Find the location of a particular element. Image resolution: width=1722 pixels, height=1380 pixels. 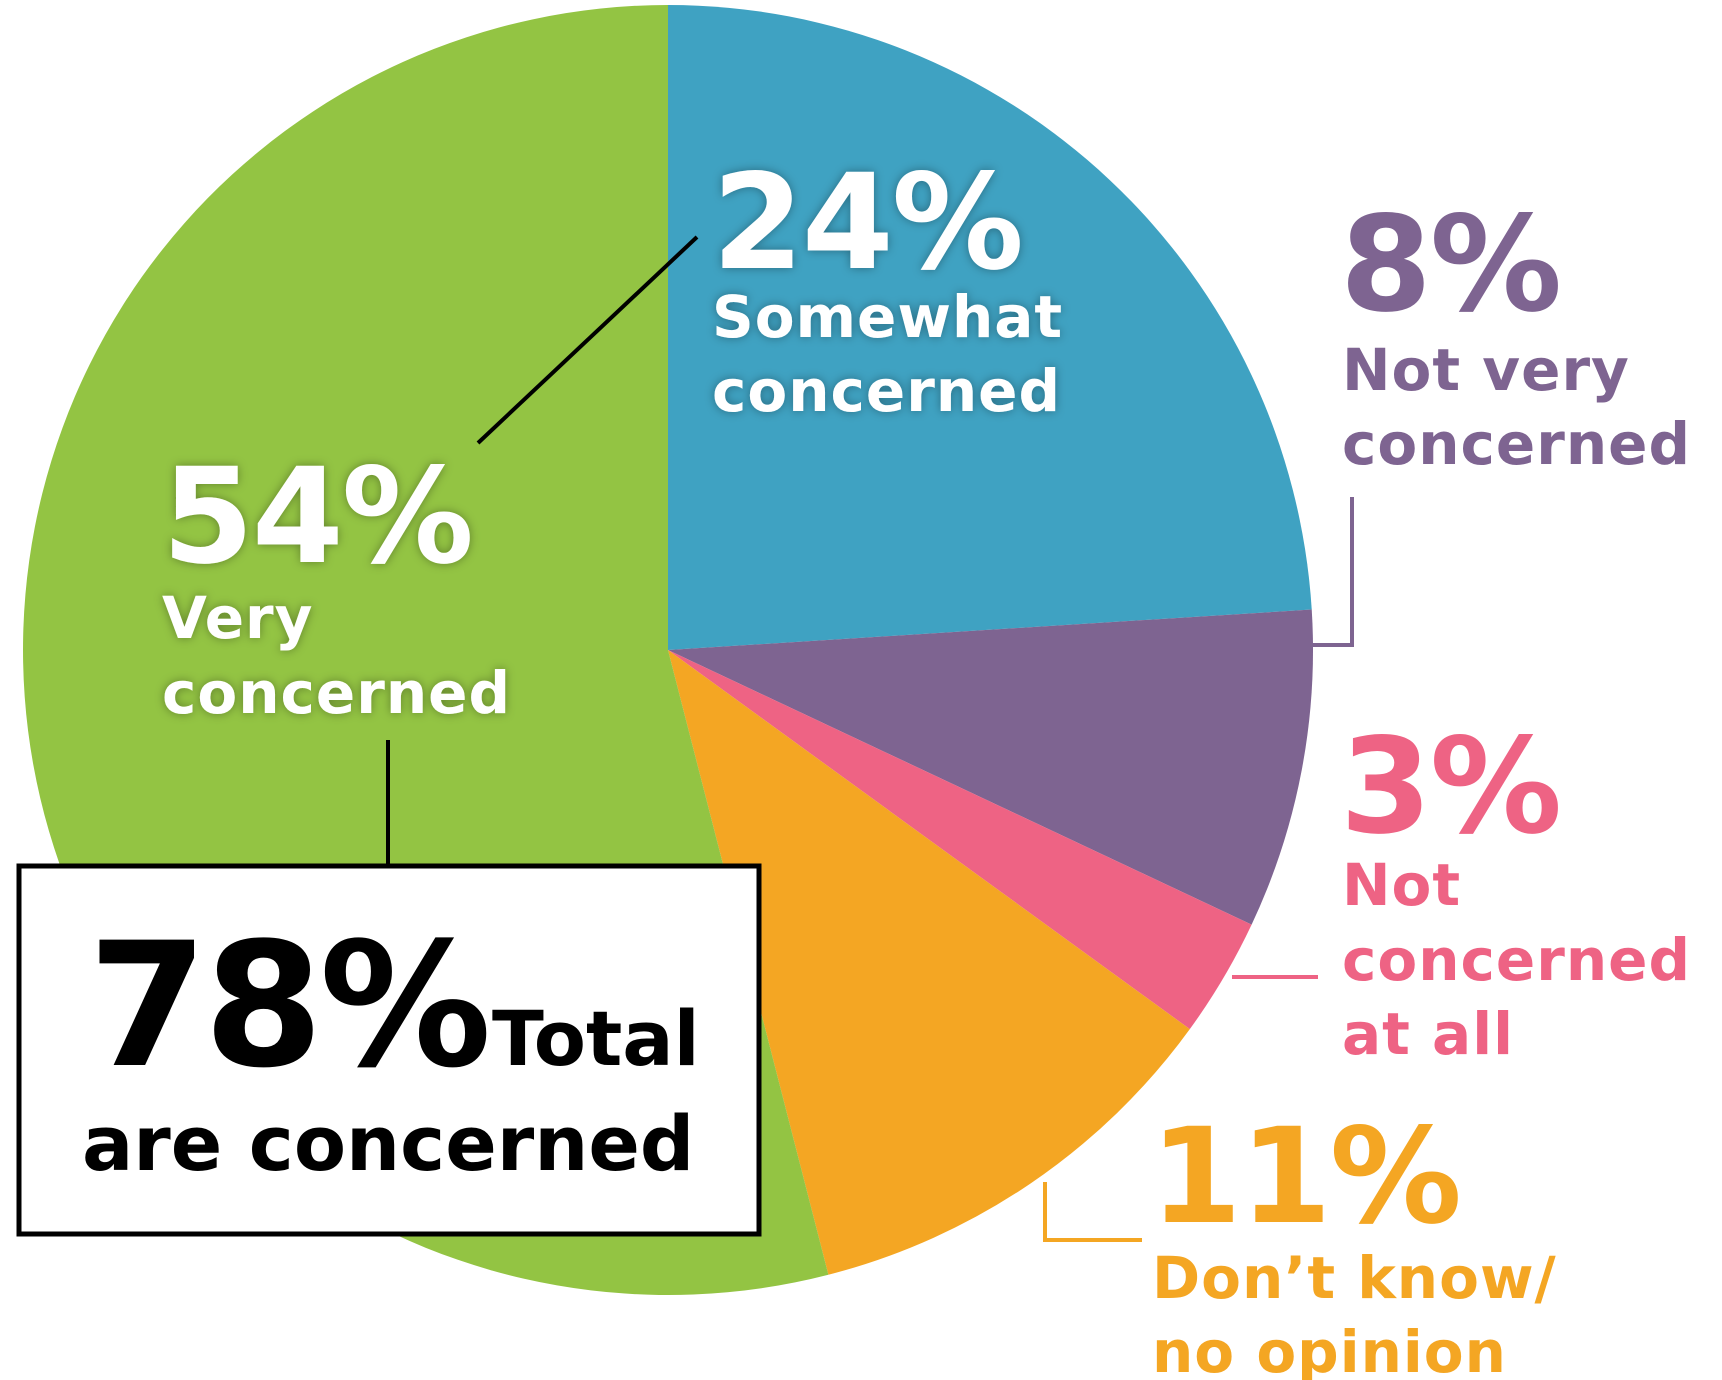

somewhat-concerned-label-line1: Somewhat is located at coordinates (887, 317).